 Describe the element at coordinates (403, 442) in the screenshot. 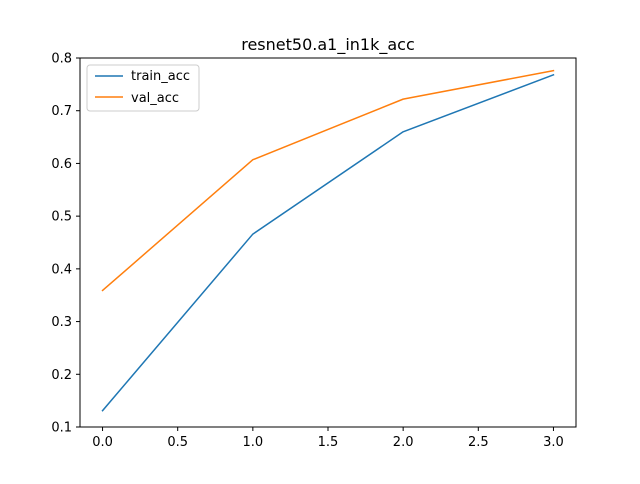

I see `x-tick-label: 2.0` at that location.